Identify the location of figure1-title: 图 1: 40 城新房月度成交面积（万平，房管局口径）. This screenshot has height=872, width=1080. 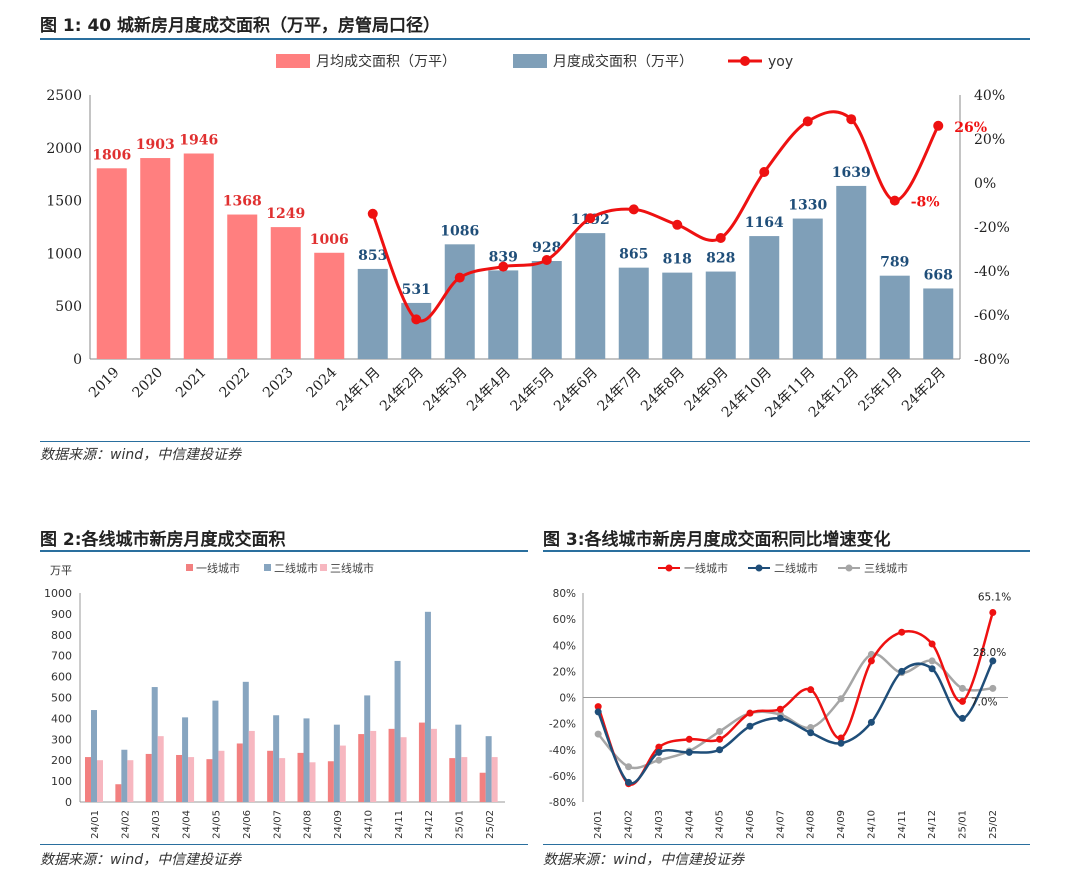
(240, 26).